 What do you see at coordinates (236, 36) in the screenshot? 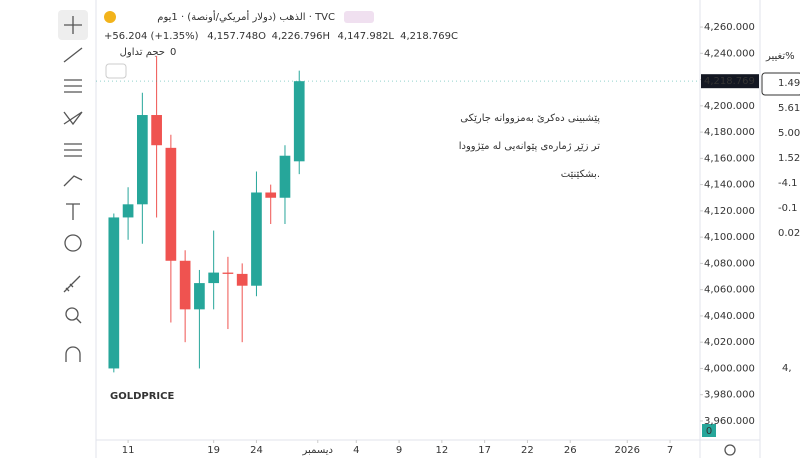
I see `ohlc-value: 4,157.748O` at bounding box center [236, 36].